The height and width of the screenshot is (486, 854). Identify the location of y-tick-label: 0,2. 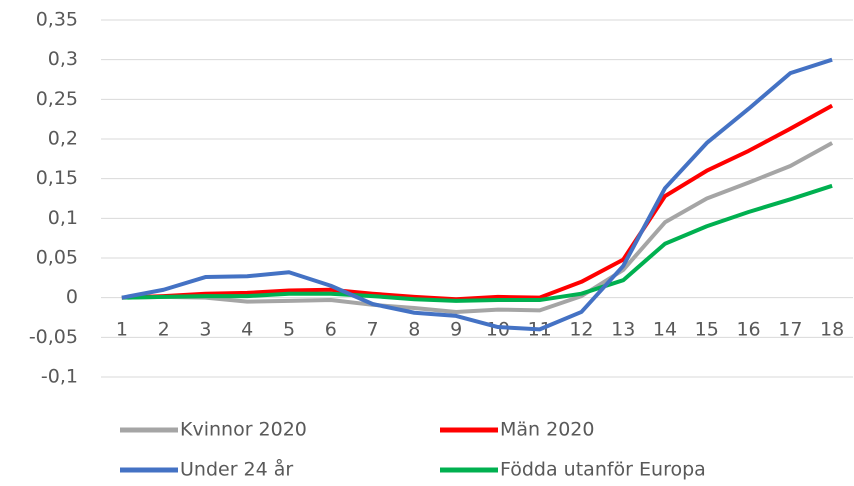
(63, 139).